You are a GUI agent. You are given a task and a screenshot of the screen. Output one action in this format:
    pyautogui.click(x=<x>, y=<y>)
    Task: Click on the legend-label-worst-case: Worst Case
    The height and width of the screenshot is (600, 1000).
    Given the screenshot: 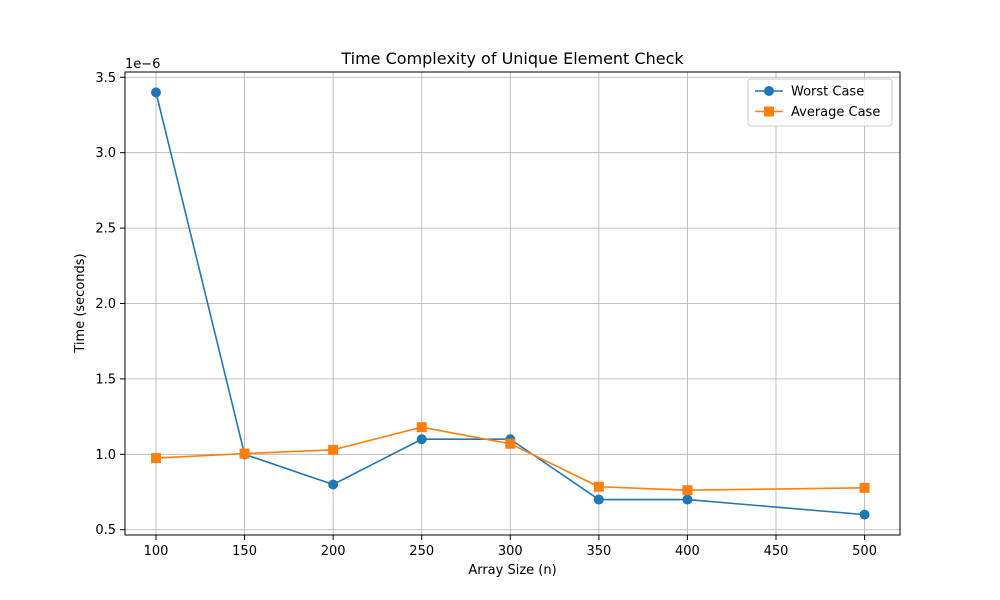 What is the action you would take?
    pyautogui.click(x=827, y=92)
    